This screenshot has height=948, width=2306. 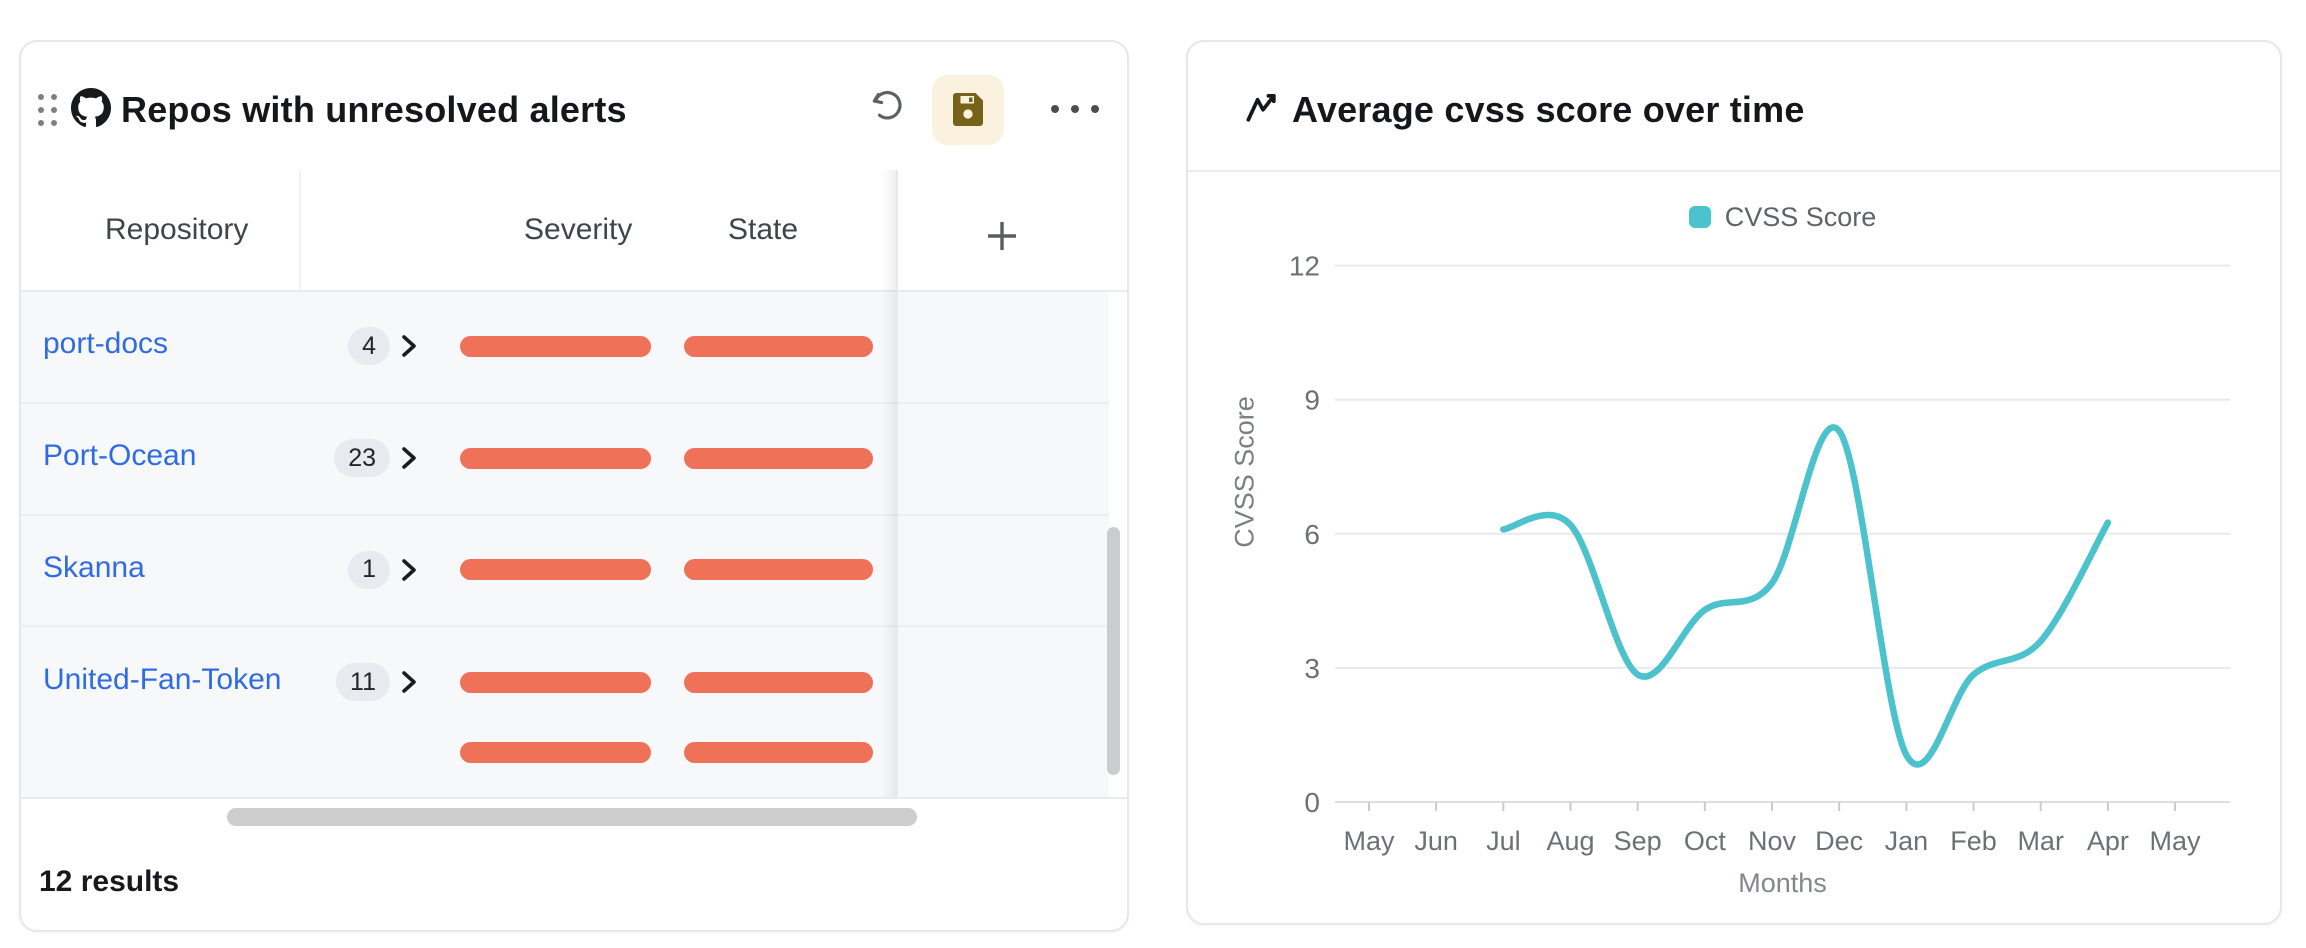 What do you see at coordinates (2108, 841) in the screenshot?
I see `svg-text: Apr` at bounding box center [2108, 841].